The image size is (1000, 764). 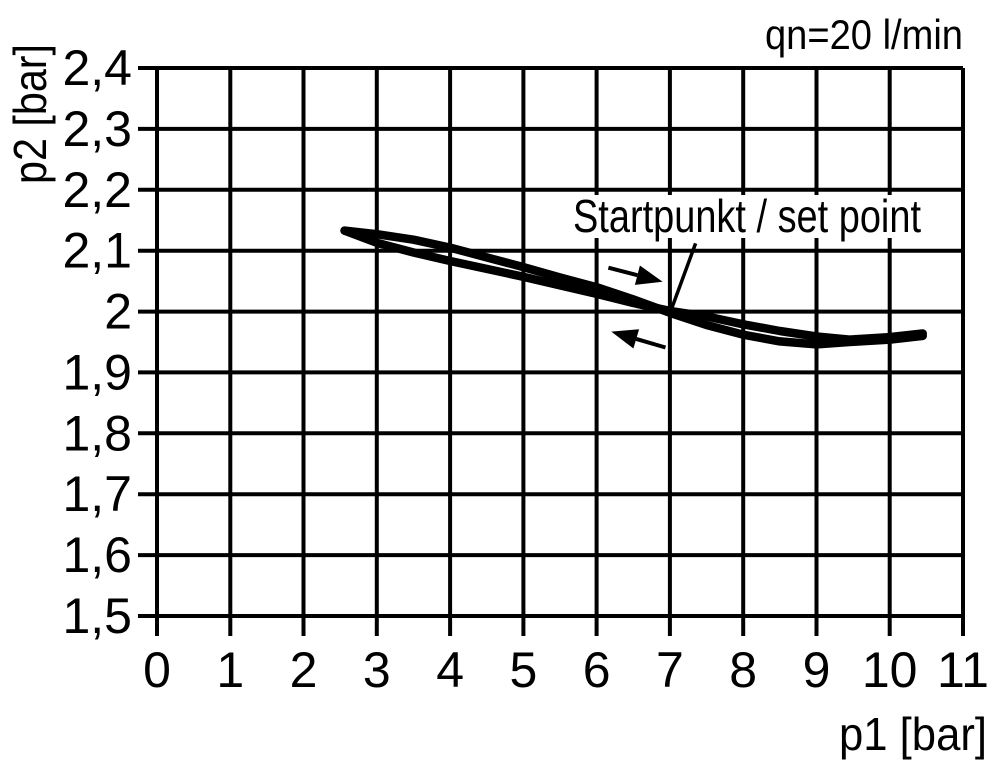 I want to click on x-tick-label: 11, so click(x=963, y=670).